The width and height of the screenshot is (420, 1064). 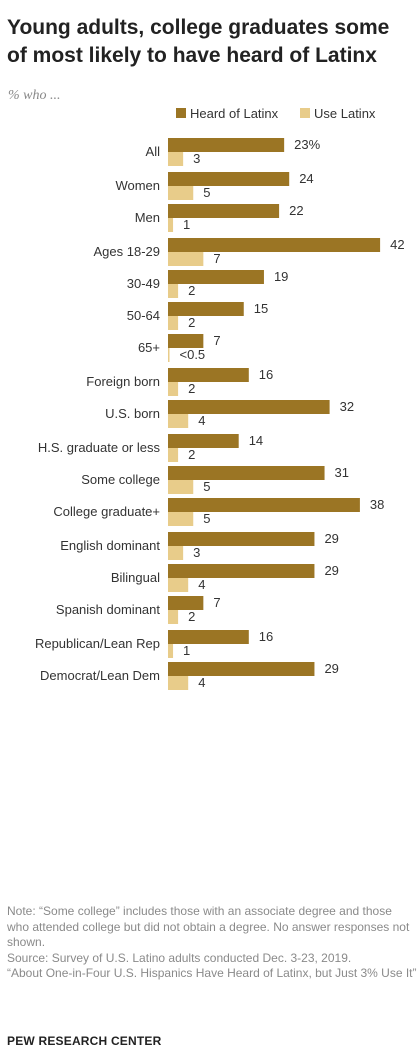 What do you see at coordinates (256, 440) in the screenshot?
I see `value-label-heard-h-s-graduate-or-less: 14` at bounding box center [256, 440].